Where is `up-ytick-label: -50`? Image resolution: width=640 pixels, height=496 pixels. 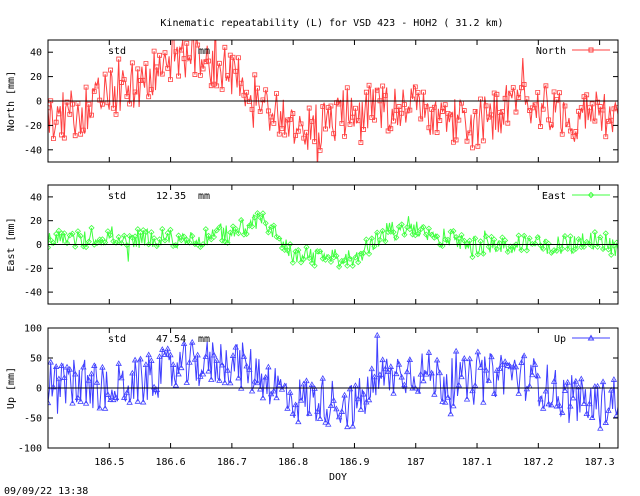
up-ytick-label: -50 is located at coordinates (33, 419).